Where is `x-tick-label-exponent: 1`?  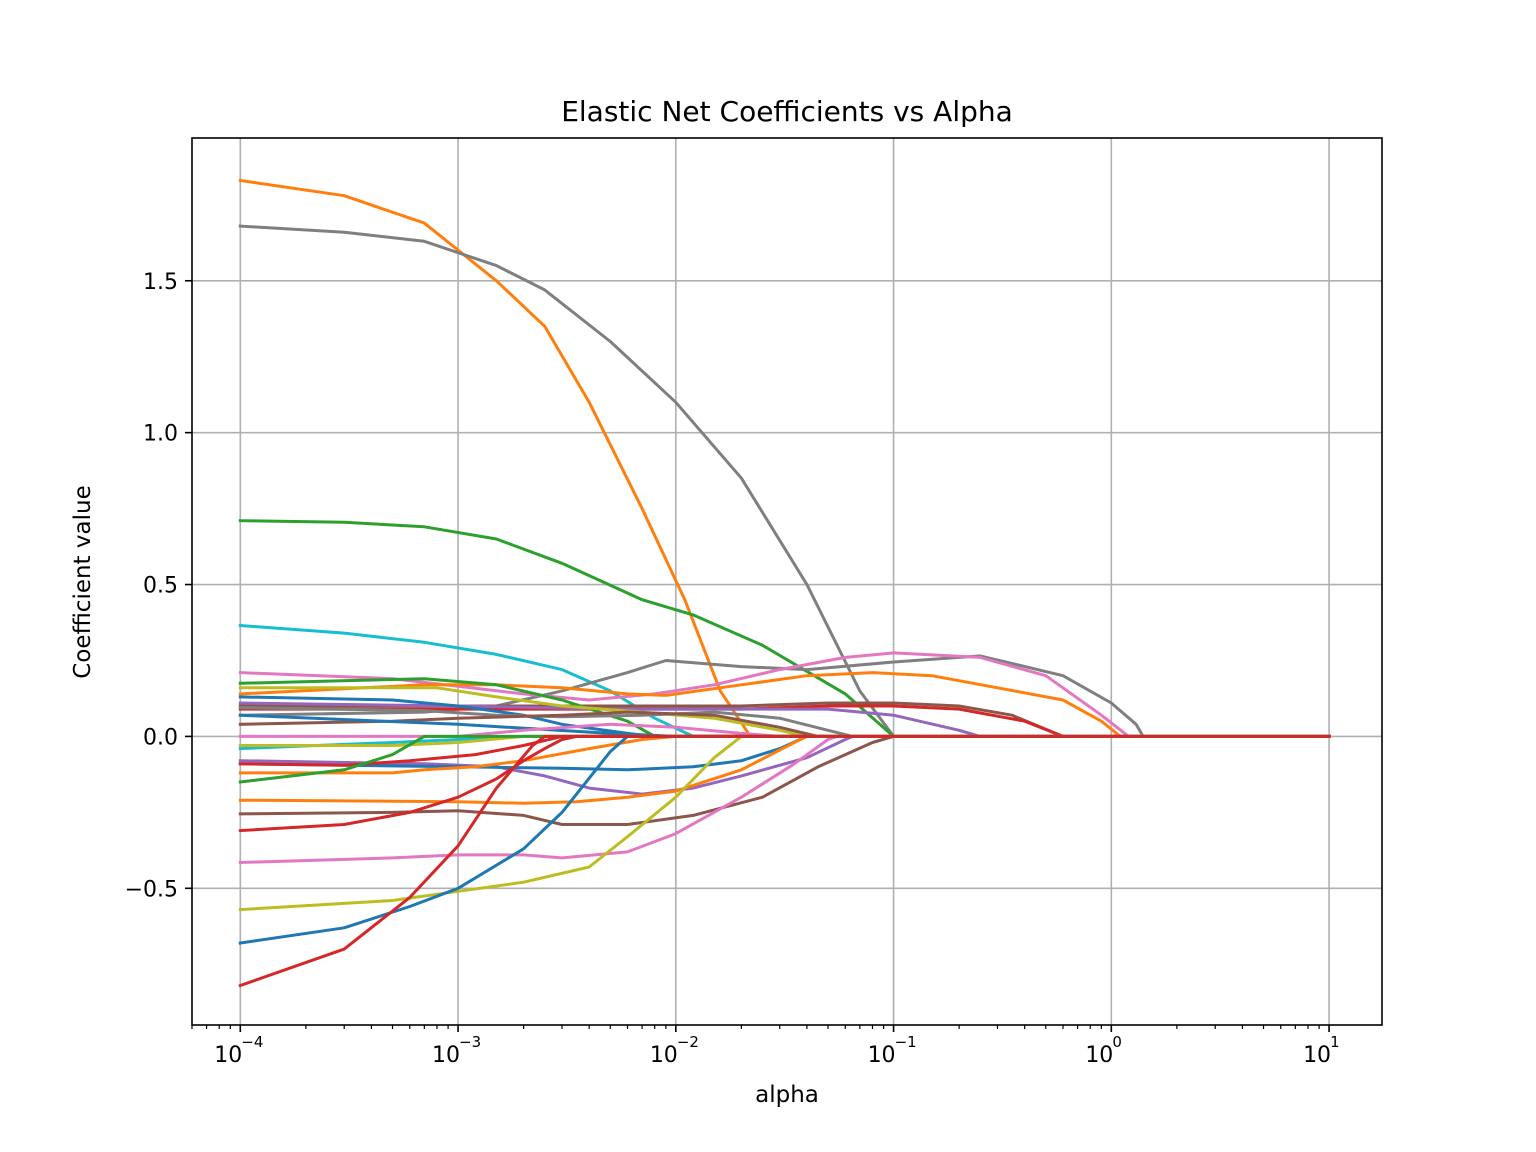 x-tick-label-exponent: 1 is located at coordinates (1335, 1042).